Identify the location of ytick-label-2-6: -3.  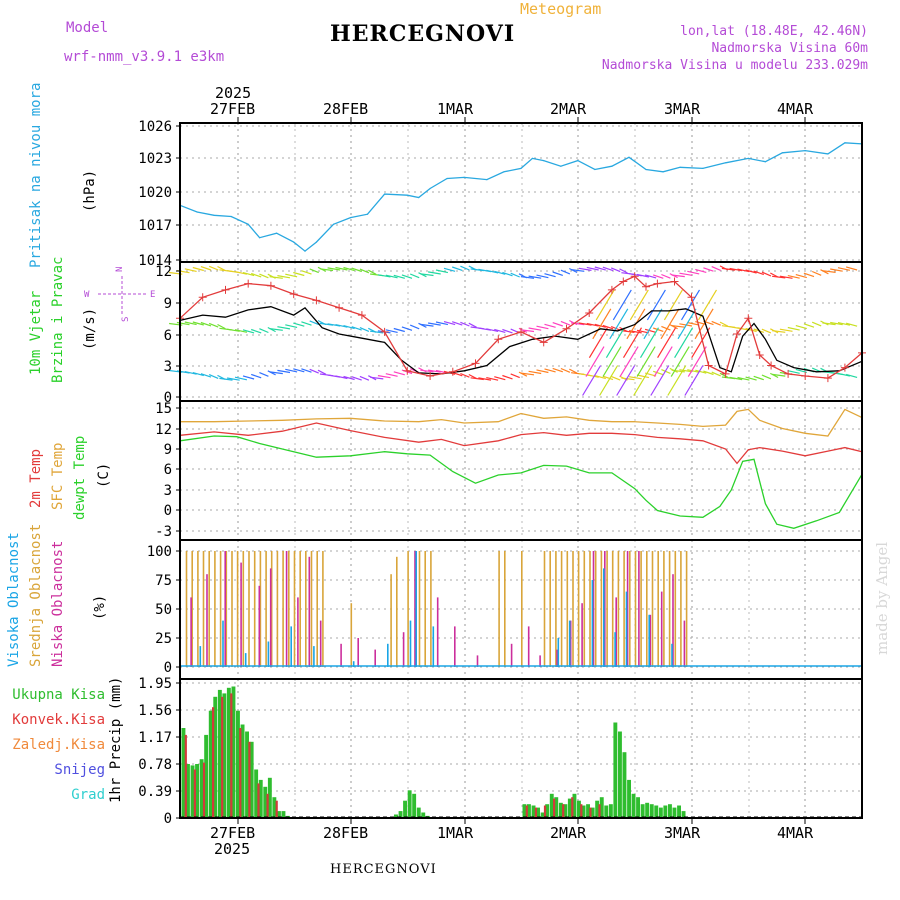
(163, 532).